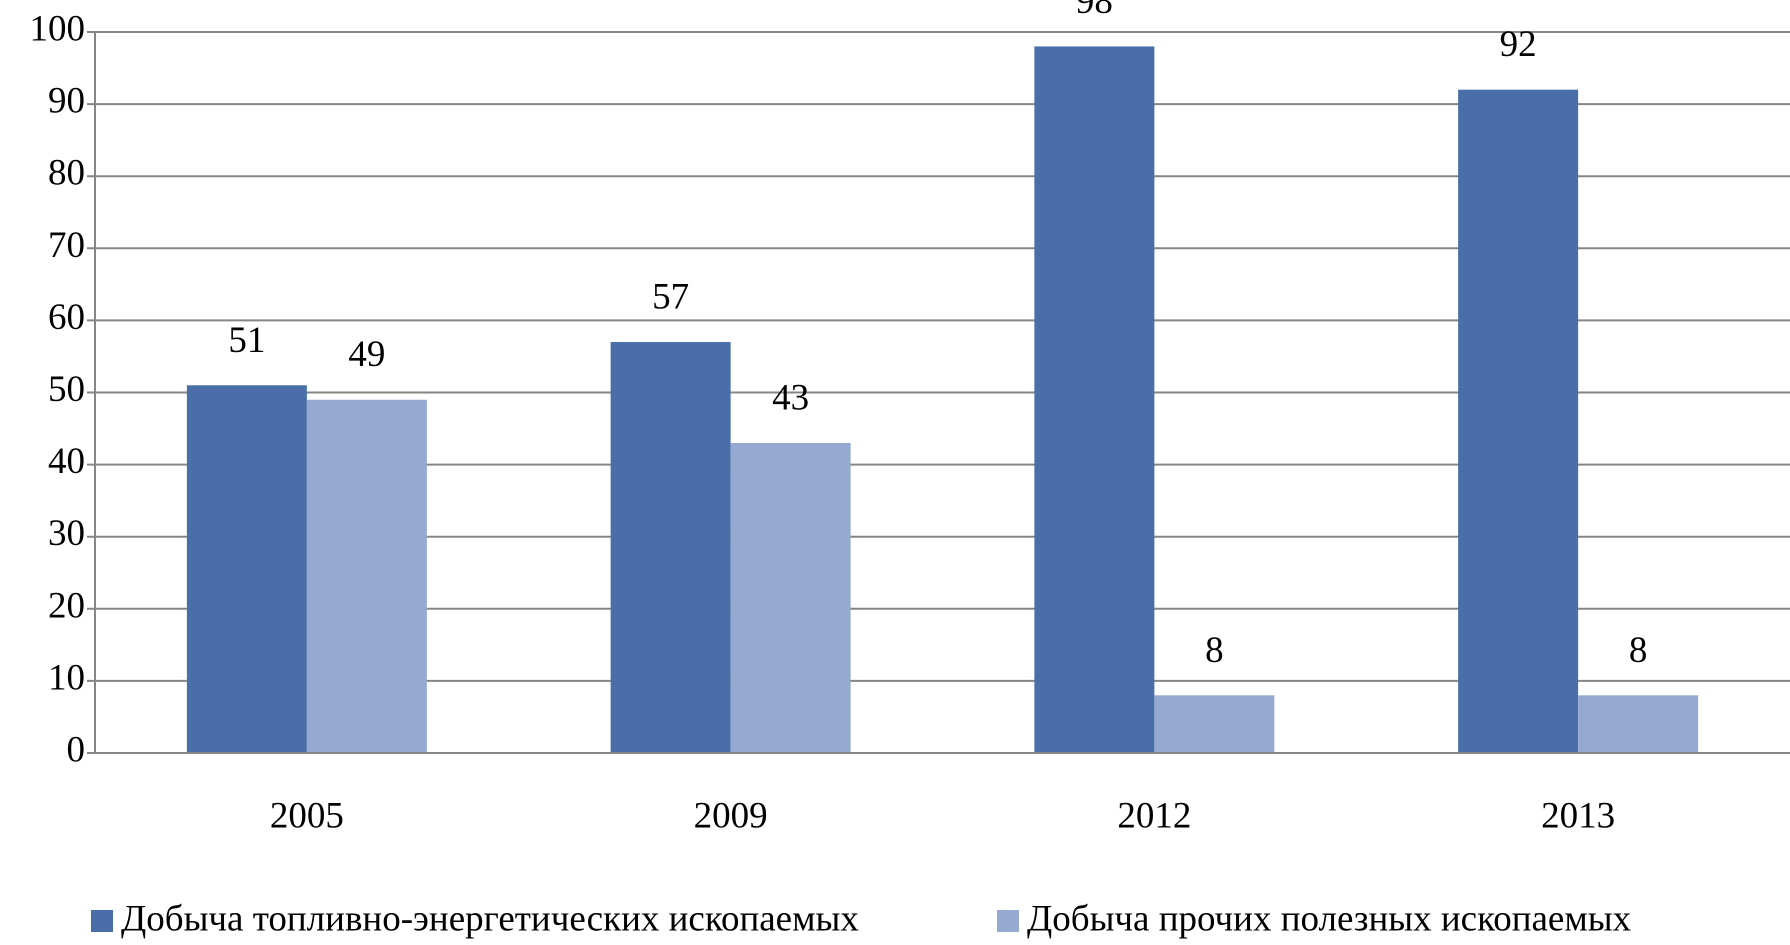 The height and width of the screenshot is (945, 1790). I want to click on y-tick-label: 30, so click(66, 533).